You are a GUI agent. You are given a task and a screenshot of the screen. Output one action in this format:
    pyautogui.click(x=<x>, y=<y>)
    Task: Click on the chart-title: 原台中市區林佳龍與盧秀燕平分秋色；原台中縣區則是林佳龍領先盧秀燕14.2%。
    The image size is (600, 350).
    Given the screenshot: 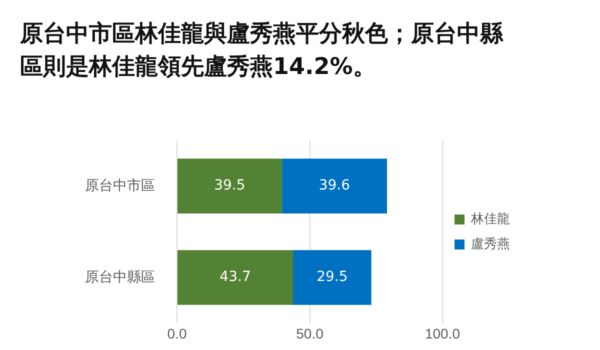 What is the action you would take?
    pyautogui.click(x=262, y=51)
    